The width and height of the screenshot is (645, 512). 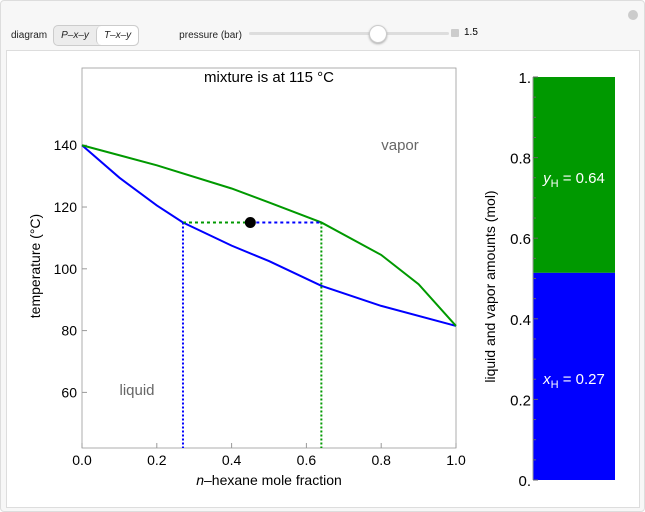 What do you see at coordinates (69, 392) in the screenshot?
I see `y-tick-label: 60` at bounding box center [69, 392].